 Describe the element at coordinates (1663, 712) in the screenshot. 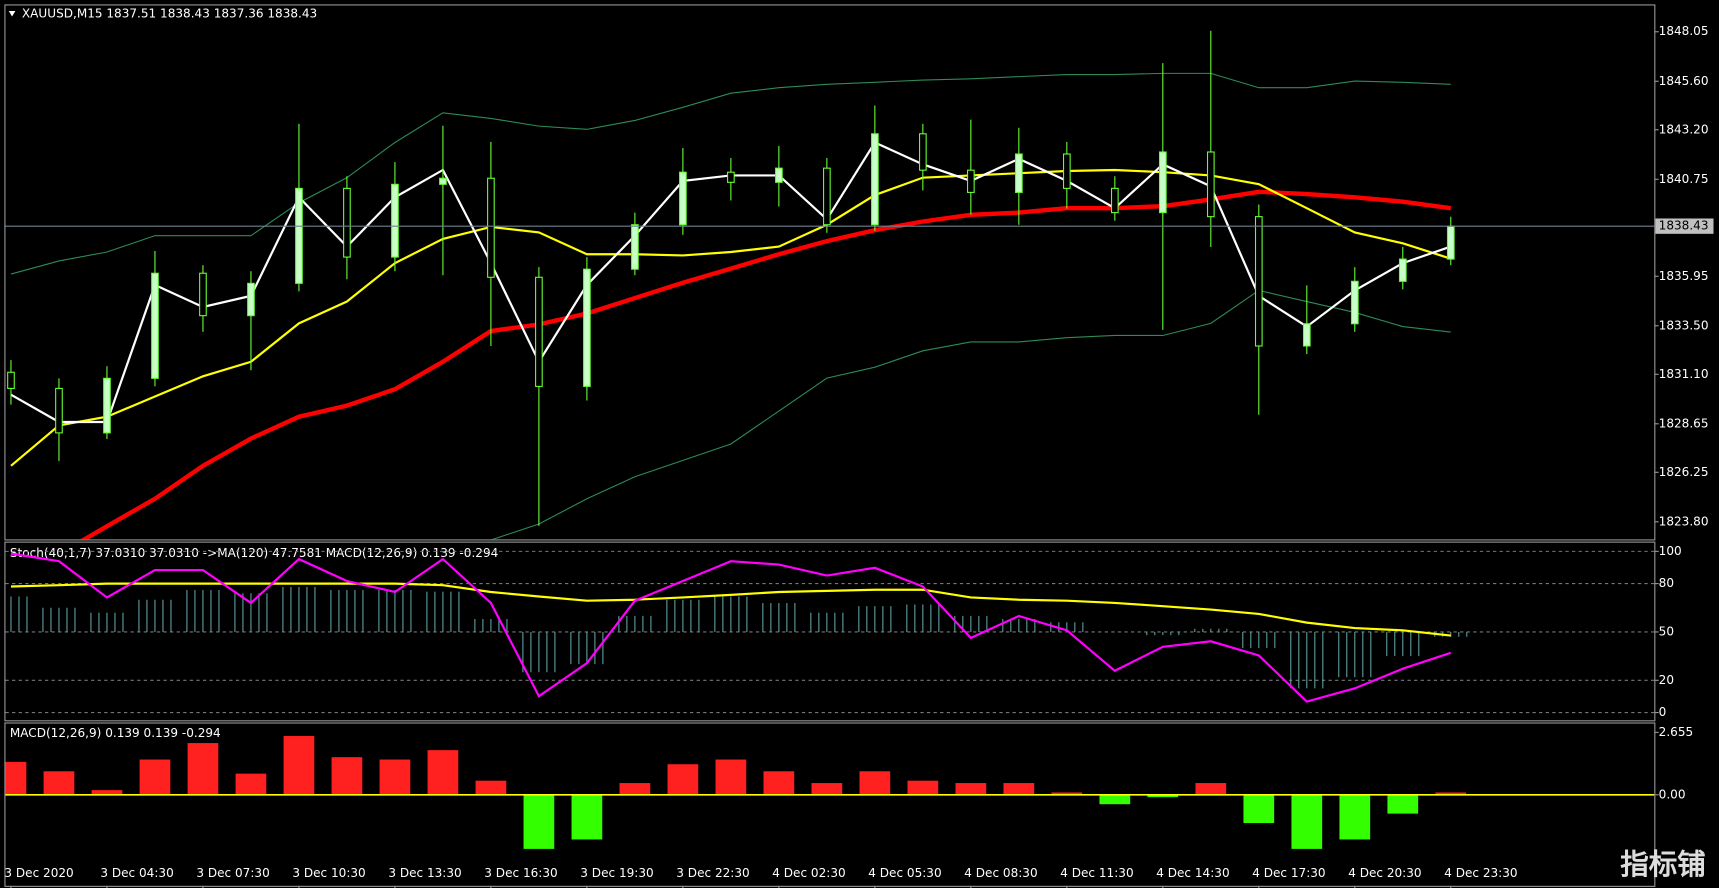

I see `y-tick-label: 0` at that location.